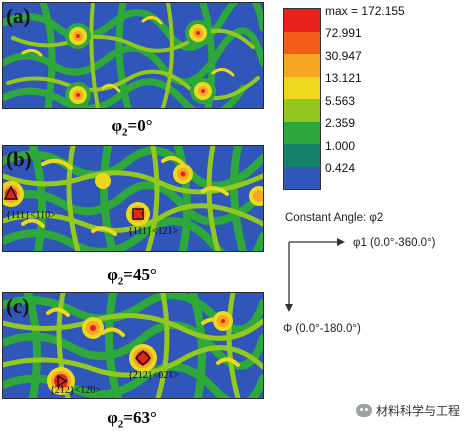 This screenshot has height=433, width=474. Describe the element at coordinates (364, 410) in the screenshot. I see `wechat-icon` at that location.